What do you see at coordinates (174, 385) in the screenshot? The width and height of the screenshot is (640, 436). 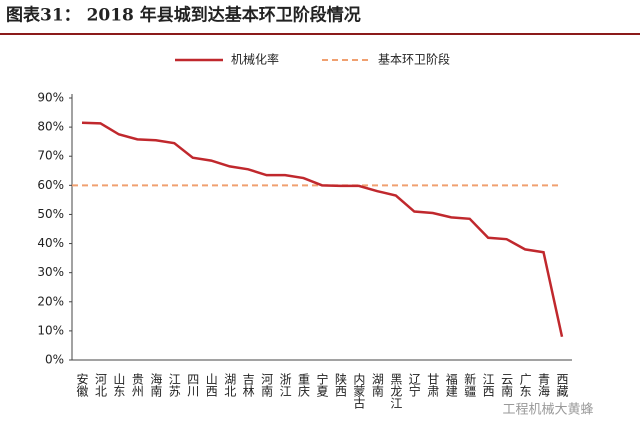 I see `x-tick-label: 江苏` at bounding box center [174, 385].